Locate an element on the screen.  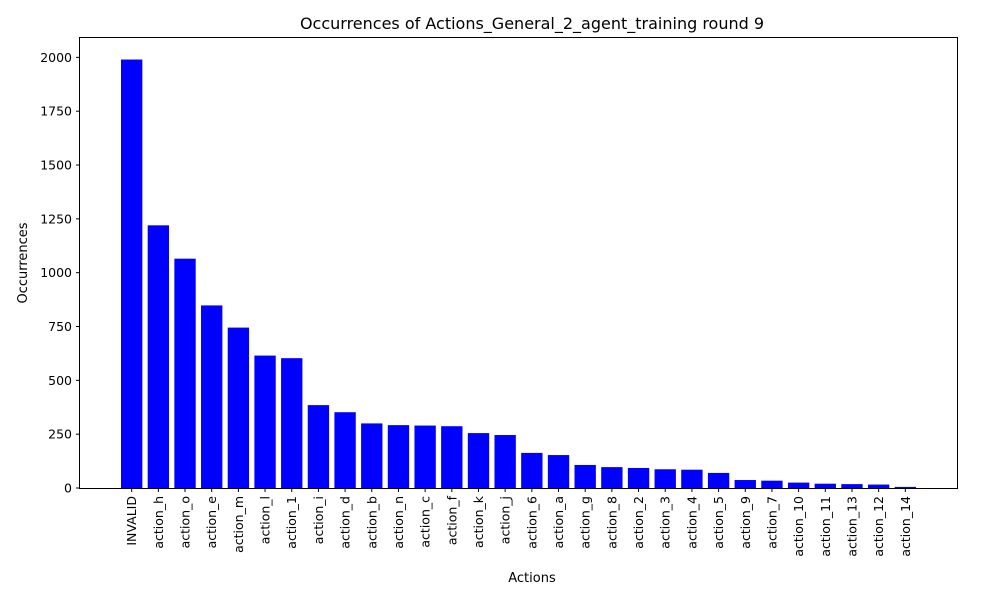
bar-action_j is located at coordinates (505, 461).